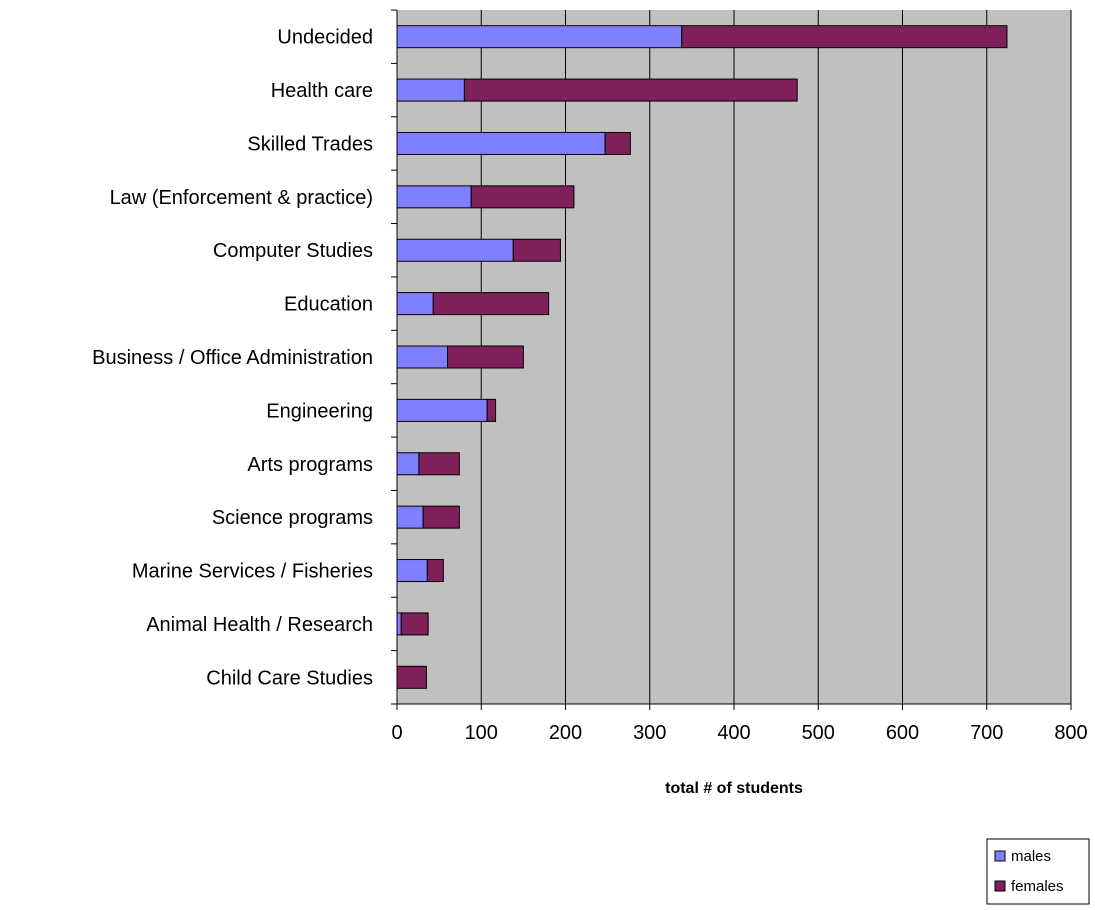 The width and height of the screenshot is (1095, 910). What do you see at coordinates (1000, 856) in the screenshot?
I see `legend-swatch-males` at bounding box center [1000, 856].